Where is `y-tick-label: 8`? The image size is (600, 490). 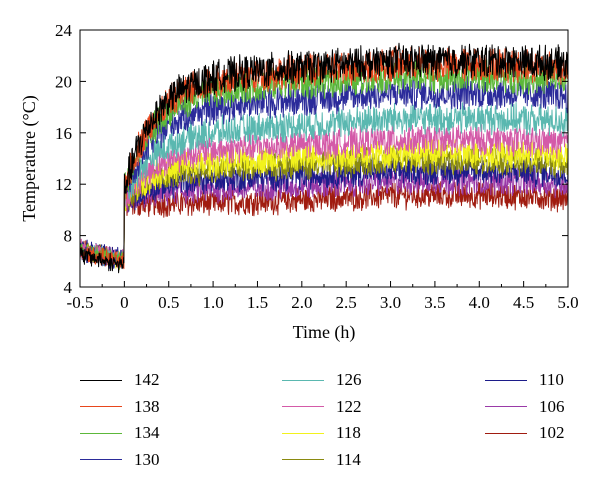
y-tick-label: 8 is located at coordinates (68, 236).